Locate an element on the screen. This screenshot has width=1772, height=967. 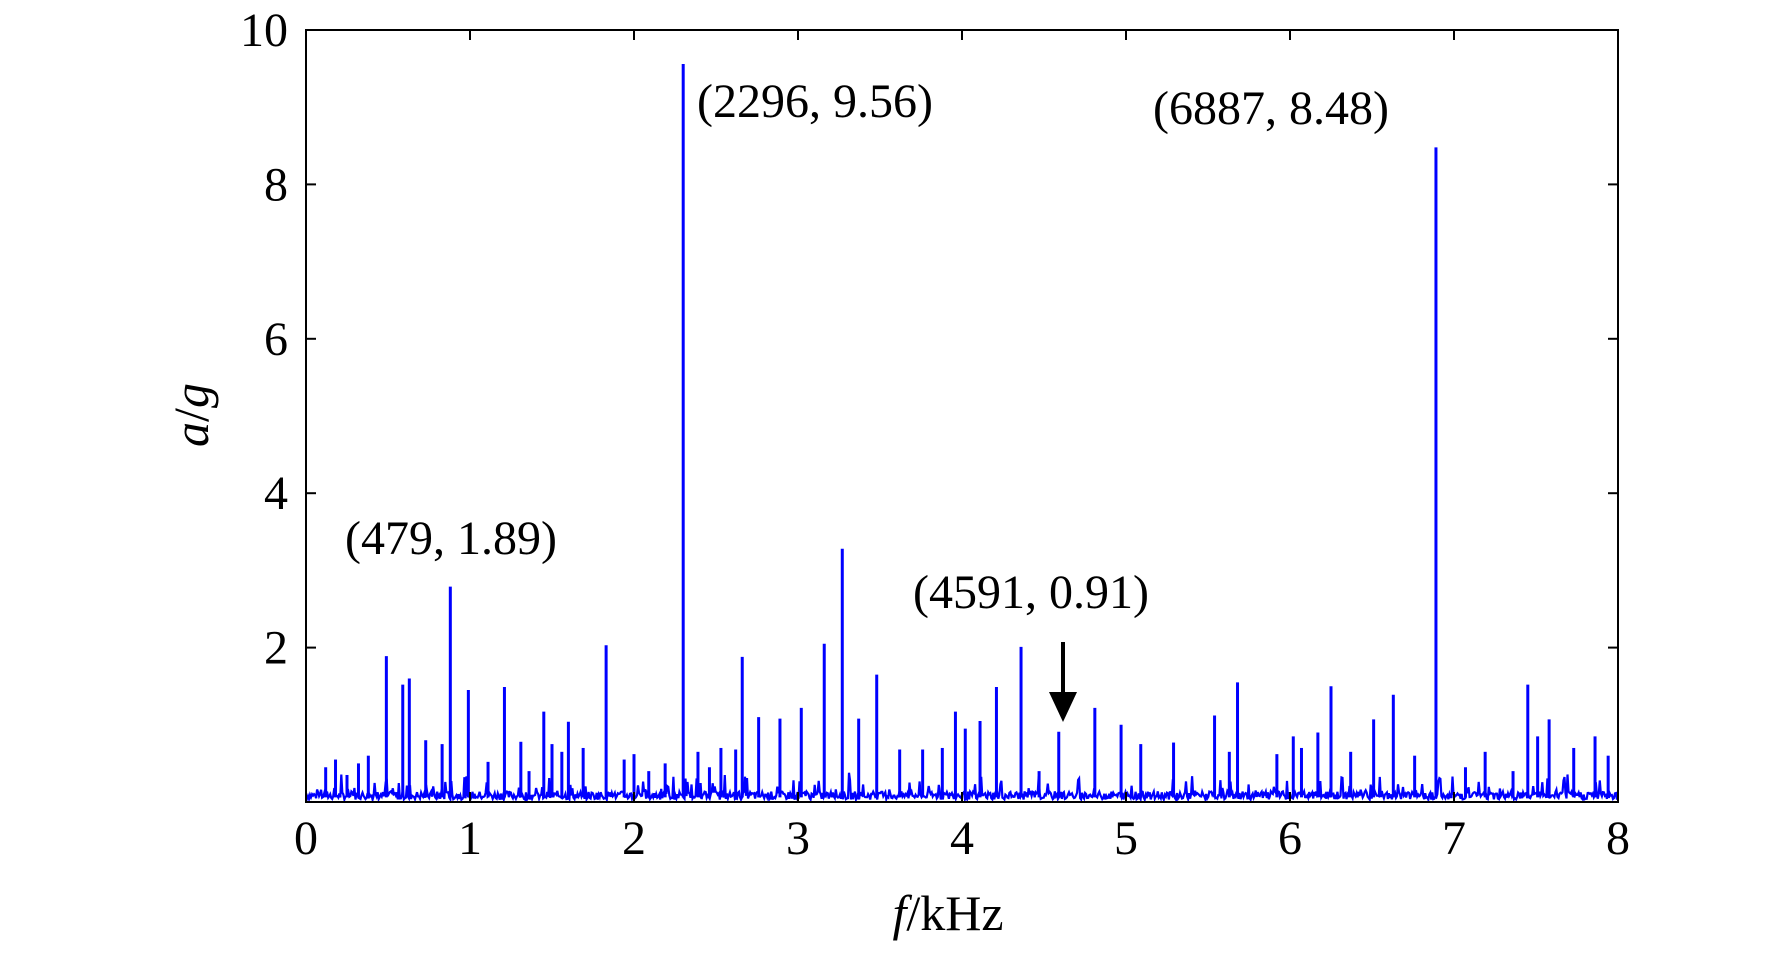
y-tick-label: 10 is located at coordinates (264, 30).